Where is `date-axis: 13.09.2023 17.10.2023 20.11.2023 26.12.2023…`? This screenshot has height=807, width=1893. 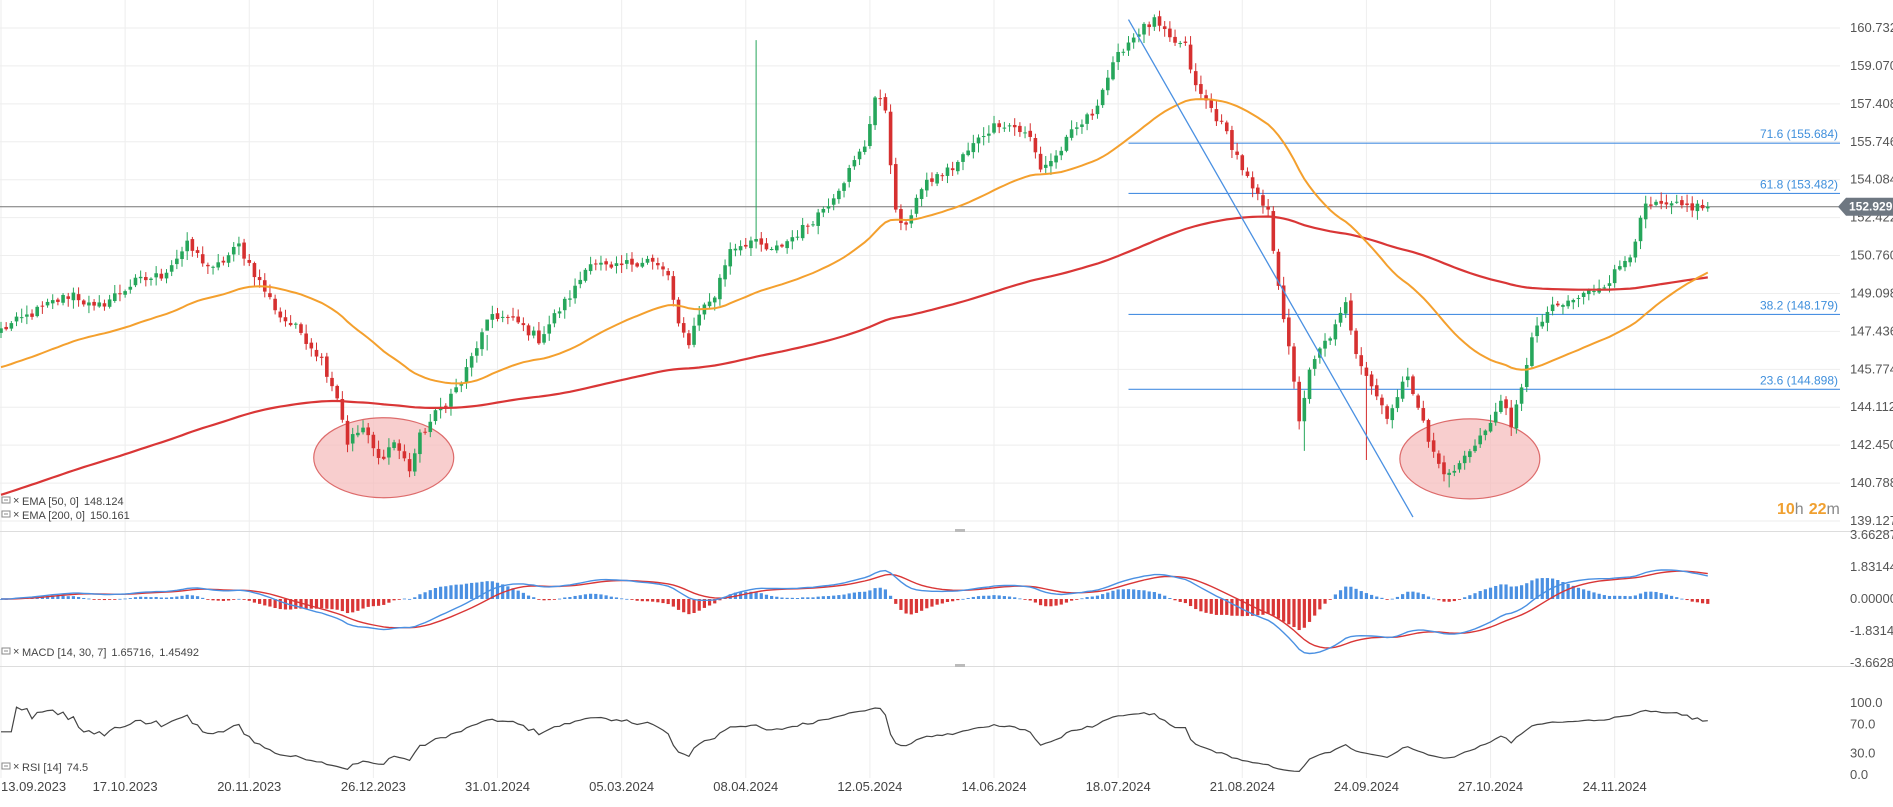
date-axis: 13.09.2023 17.10.2023 20.11.2023 26.12.2023… is located at coordinates (824, 786).